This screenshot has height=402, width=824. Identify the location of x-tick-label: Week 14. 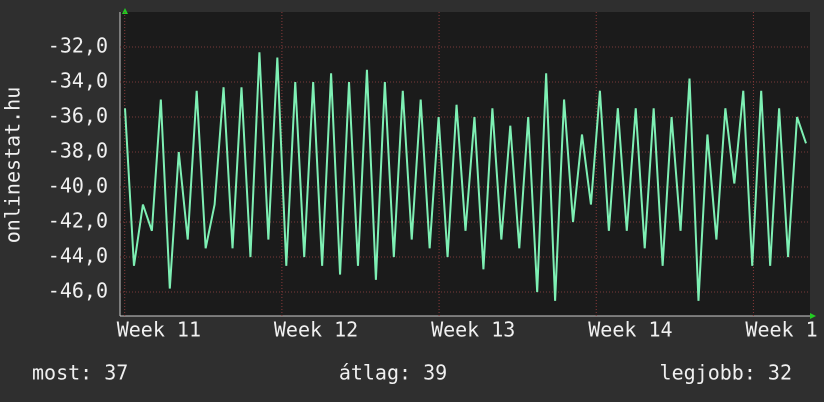
(630, 330).